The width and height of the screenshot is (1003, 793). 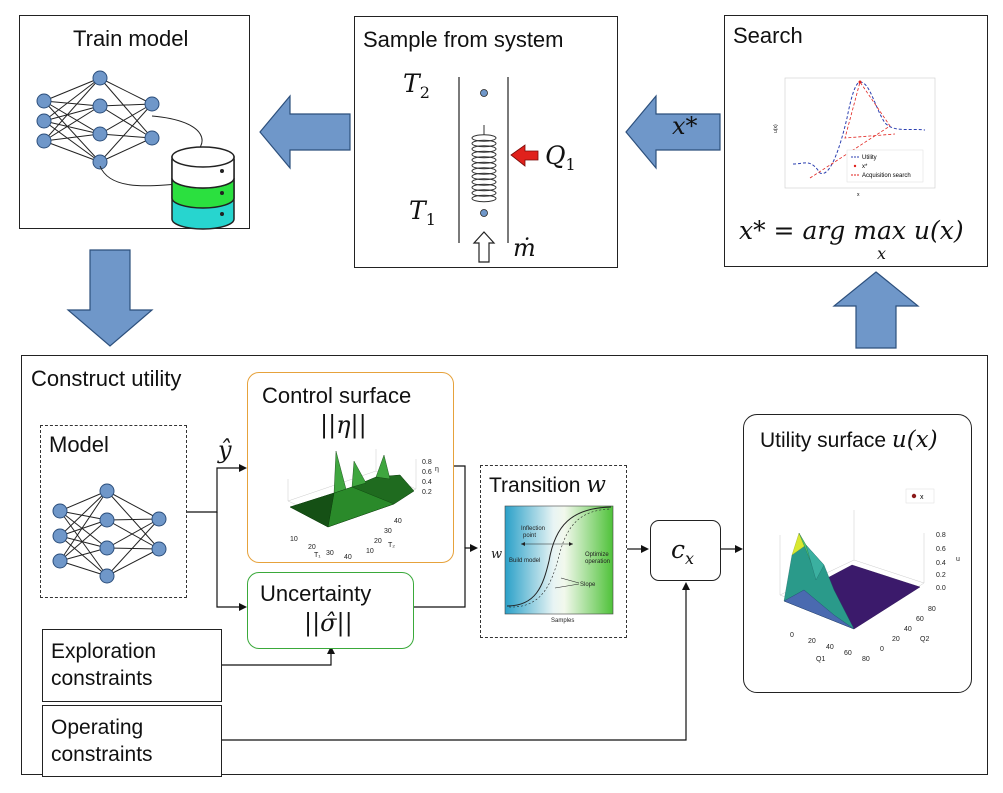 I want to click on database-icon, so click(x=203, y=188).